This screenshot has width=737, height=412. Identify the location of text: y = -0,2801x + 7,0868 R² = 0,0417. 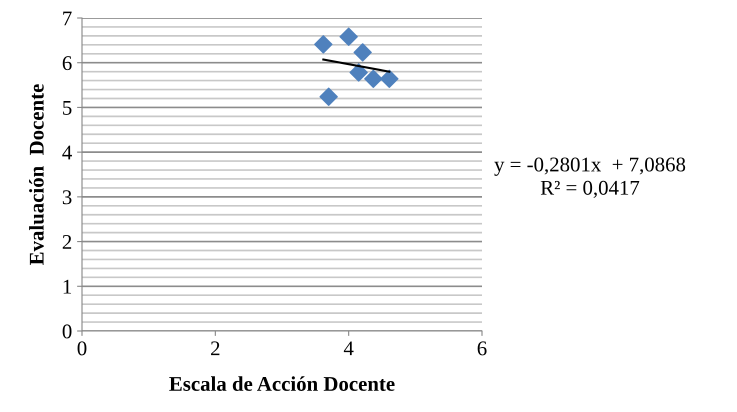
(590, 177).